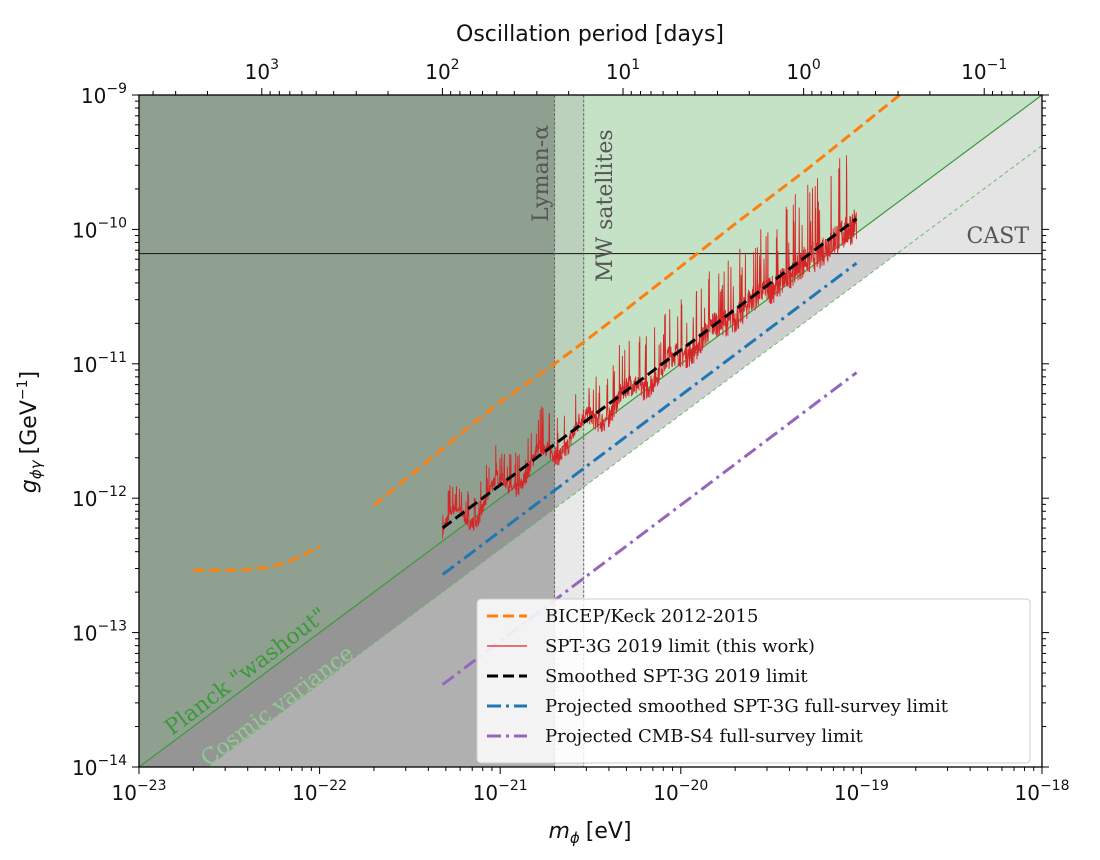 This screenshot has height=860, width=1100. What do you see at coordinates (1042, 791) in the screenshot?
I see `x-tick-label: 10−18` at bounding box center [1042, 791].